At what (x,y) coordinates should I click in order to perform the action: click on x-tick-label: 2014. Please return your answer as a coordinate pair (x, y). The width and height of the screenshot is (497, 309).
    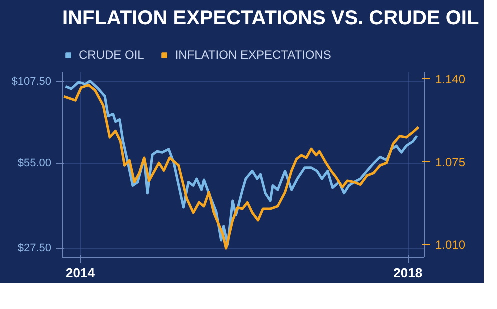
    Looking at the image, I should click on (81, 273).